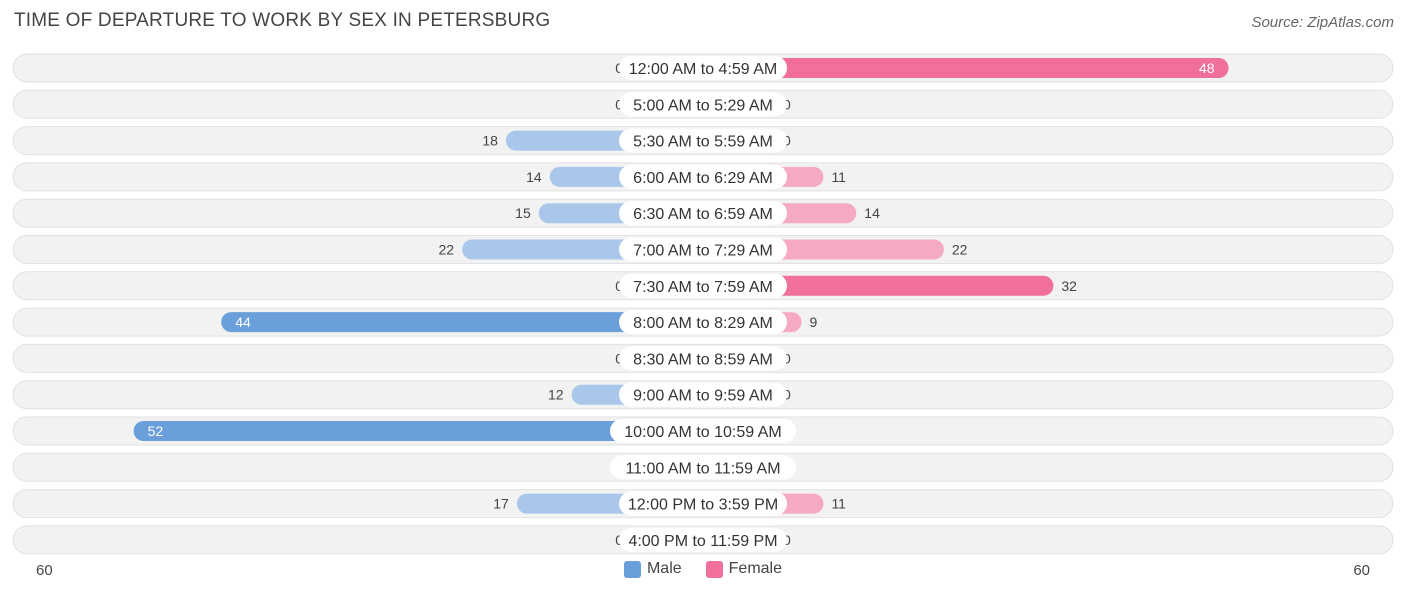 The image size is (1406, 595). What do you see at coordinates (960, 250) in the screenshot?
I see `female-value-label: 22` at bounding box center [960, 250].